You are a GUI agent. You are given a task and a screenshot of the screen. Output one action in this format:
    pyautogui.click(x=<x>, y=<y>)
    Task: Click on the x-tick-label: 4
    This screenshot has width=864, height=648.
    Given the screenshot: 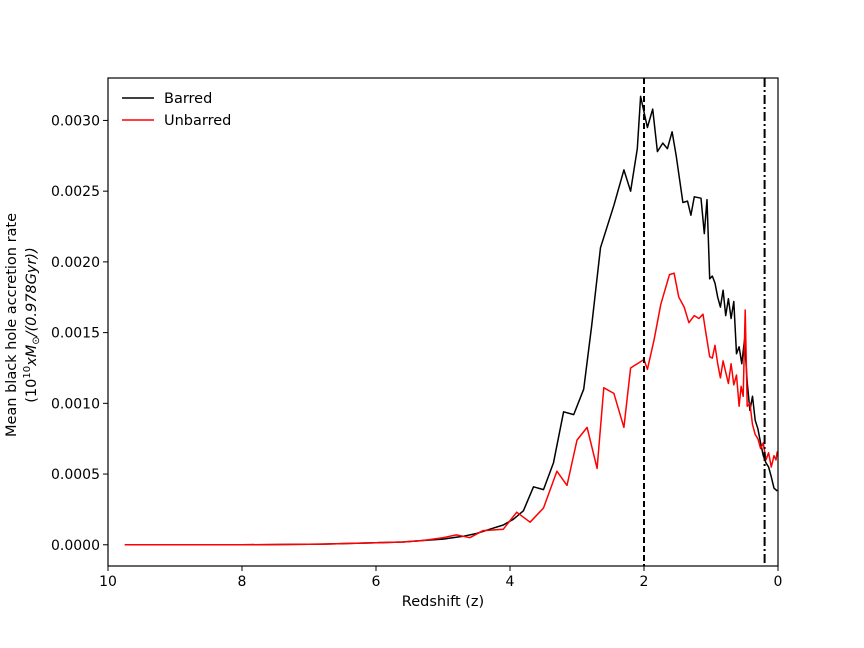 What is the action you would take?
    pyautogui.click(x=510, y=582)
    